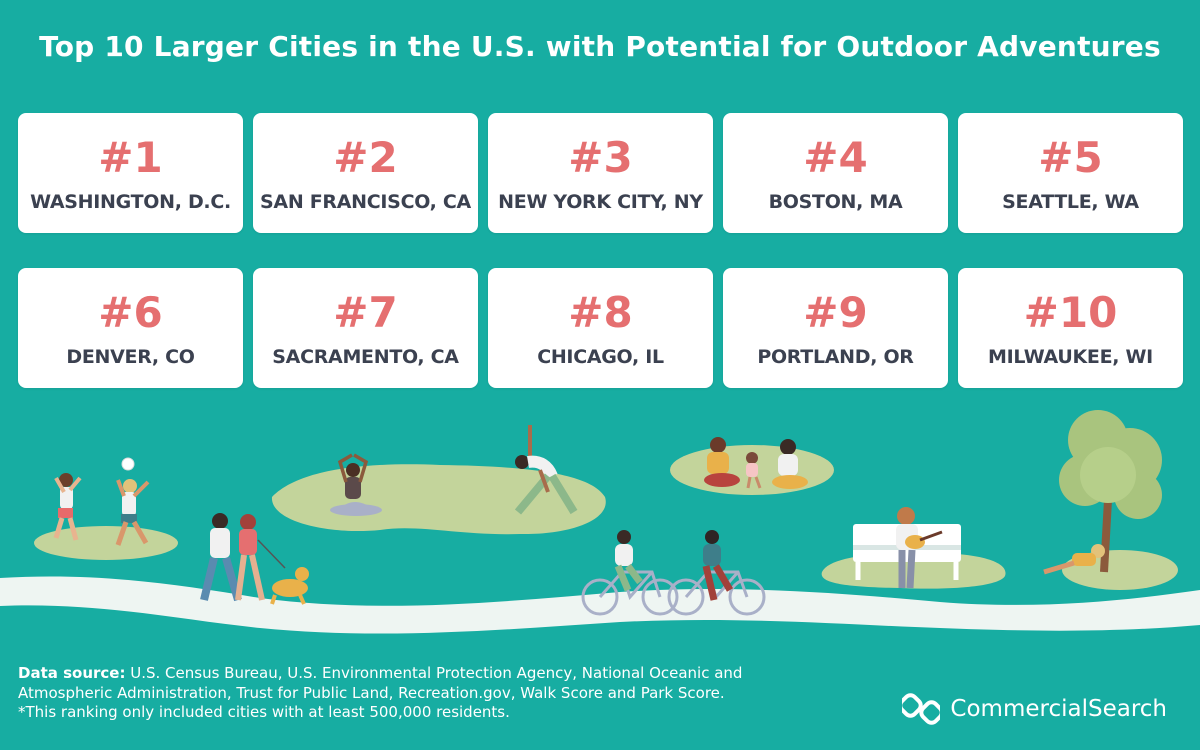 The image size is (1200, 750). I want to click on ranking-card: #6 DENVER, CO, so click(130, 328).